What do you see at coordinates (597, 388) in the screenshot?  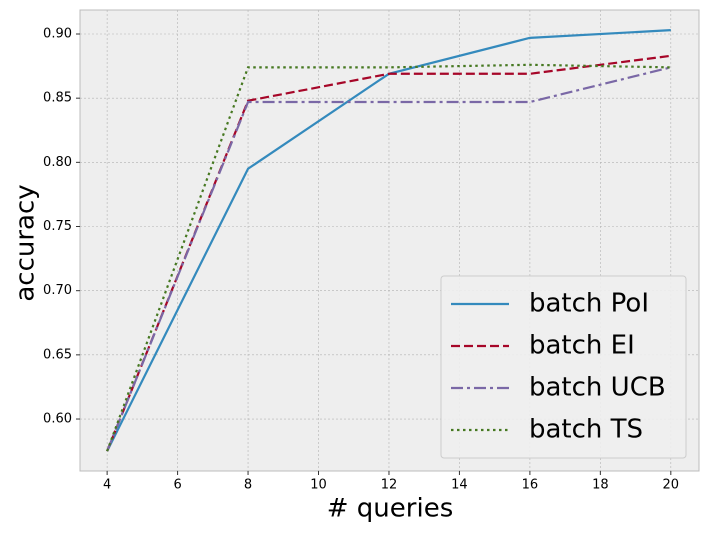 I see `legend-label: batch UCB` at bounding box center [597, 388].